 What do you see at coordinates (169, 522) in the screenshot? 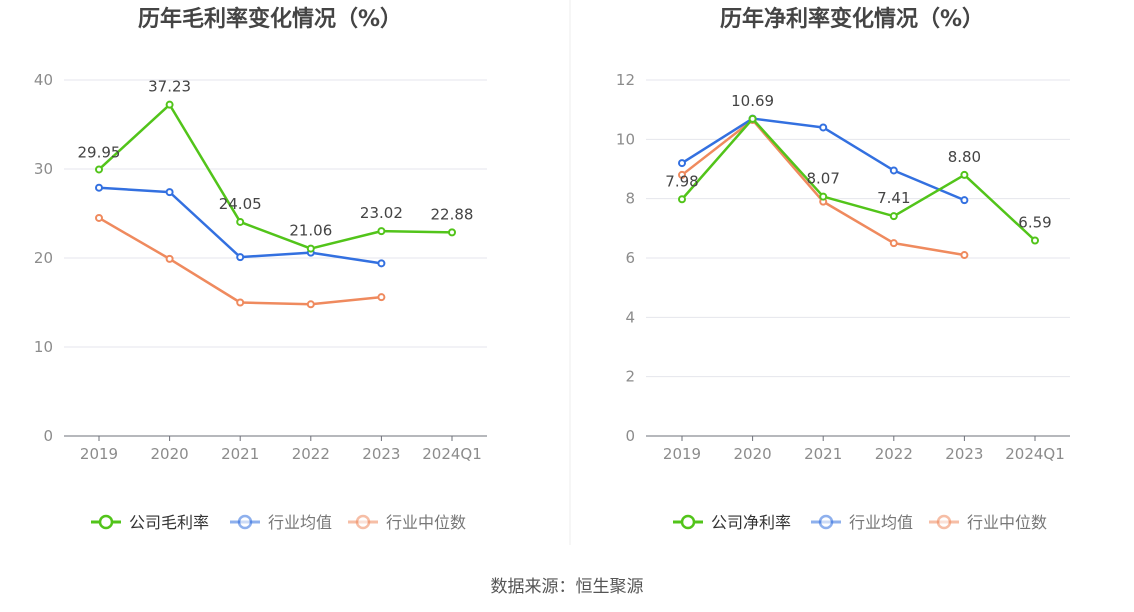
I see `legend-label: 公司毛利率` at bounding box center [169, 522].